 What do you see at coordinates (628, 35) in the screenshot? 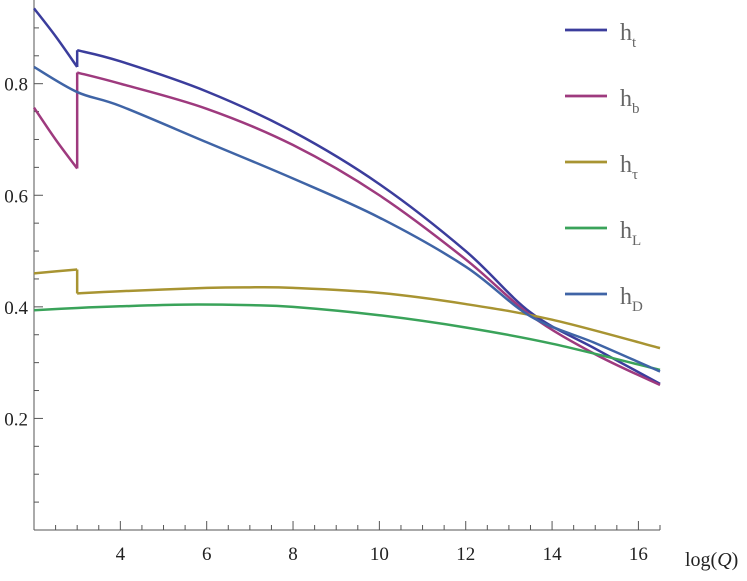
I see `legend-label-h_t: ht` at bounding box center [628, 35].